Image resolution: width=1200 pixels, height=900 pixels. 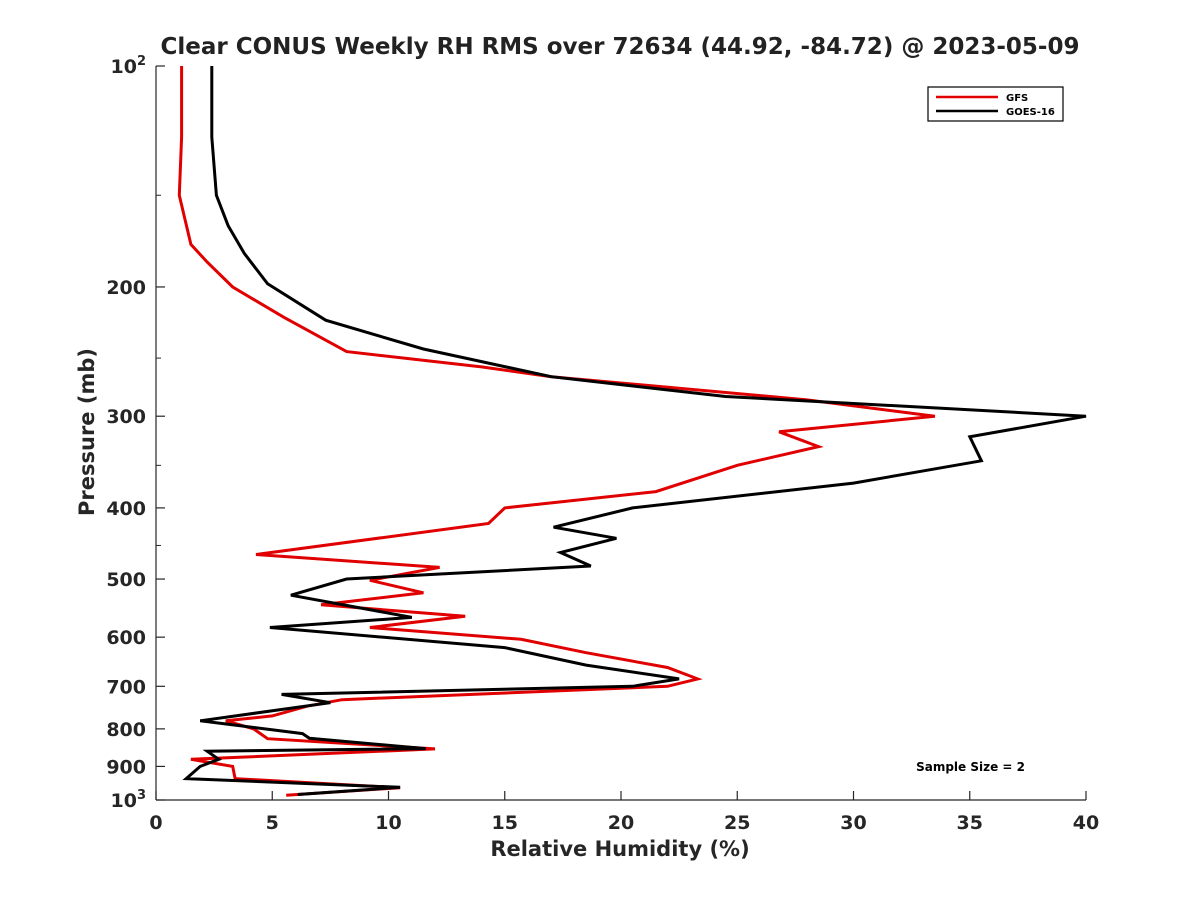 I want to click on y-tick-label: 700, so click(x=126, y=687).